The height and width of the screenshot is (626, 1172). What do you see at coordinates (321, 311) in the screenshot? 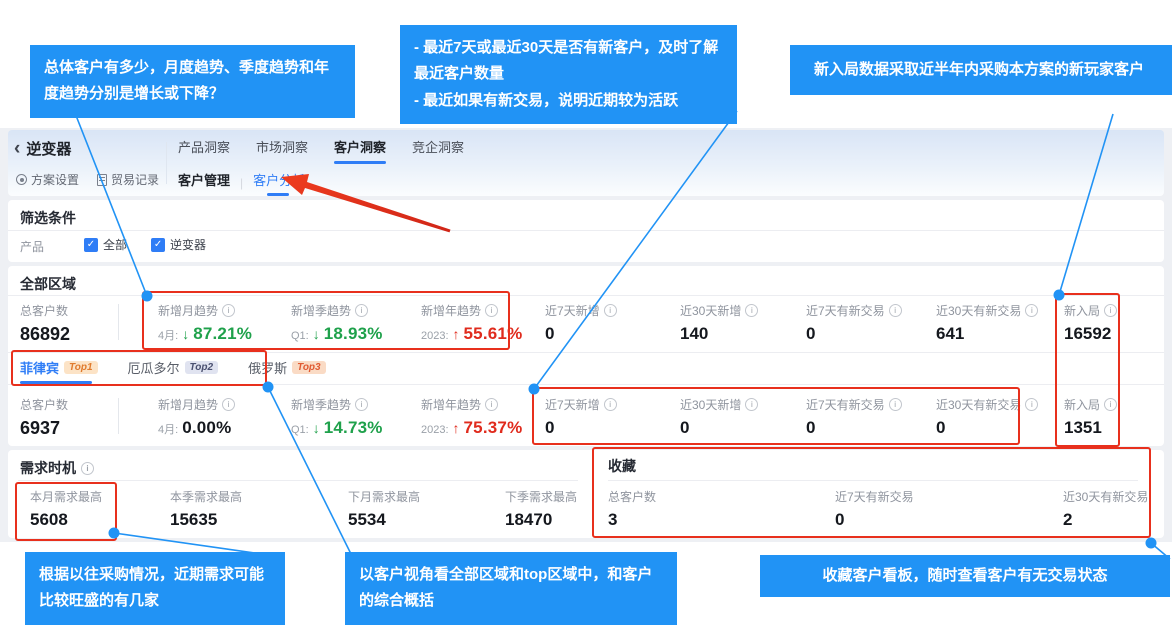
I see `stat-label: 新增季趋势` at bounding box center [321, 311].